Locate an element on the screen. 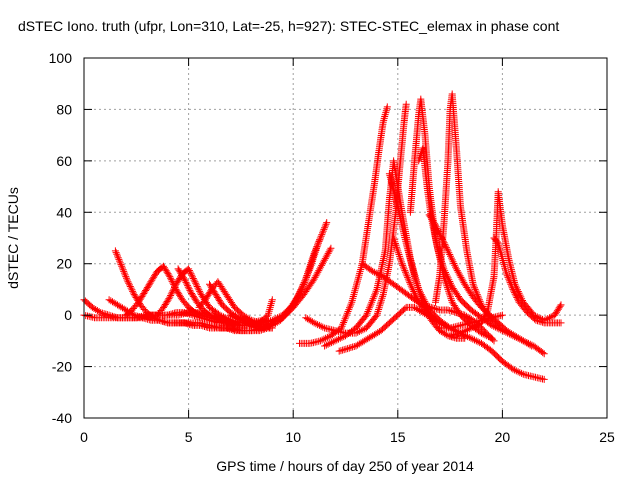 The image size is (640, 480). y-tick-label: -40 is located at coordinates (62, 418).